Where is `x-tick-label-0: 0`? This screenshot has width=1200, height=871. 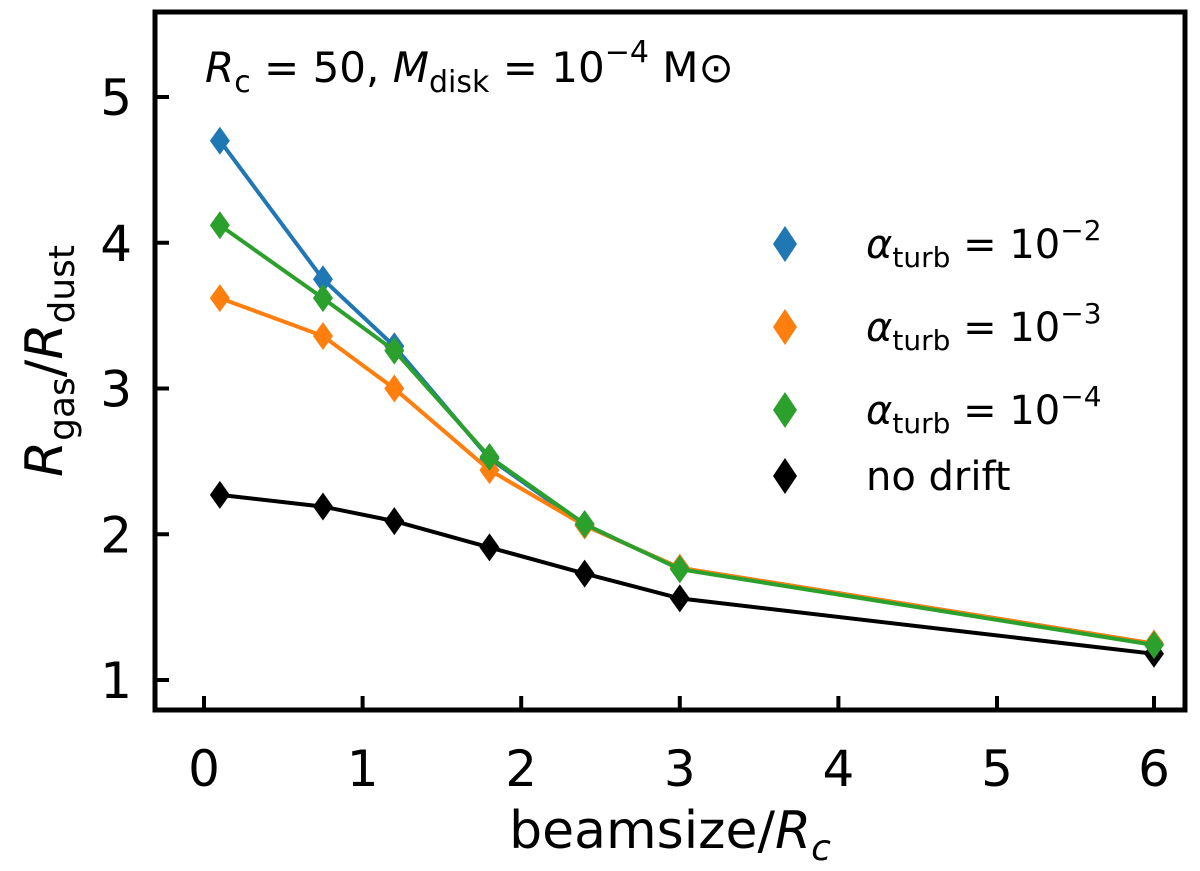
x-tick-label-0: 0 is located at coordinates (204, 769).